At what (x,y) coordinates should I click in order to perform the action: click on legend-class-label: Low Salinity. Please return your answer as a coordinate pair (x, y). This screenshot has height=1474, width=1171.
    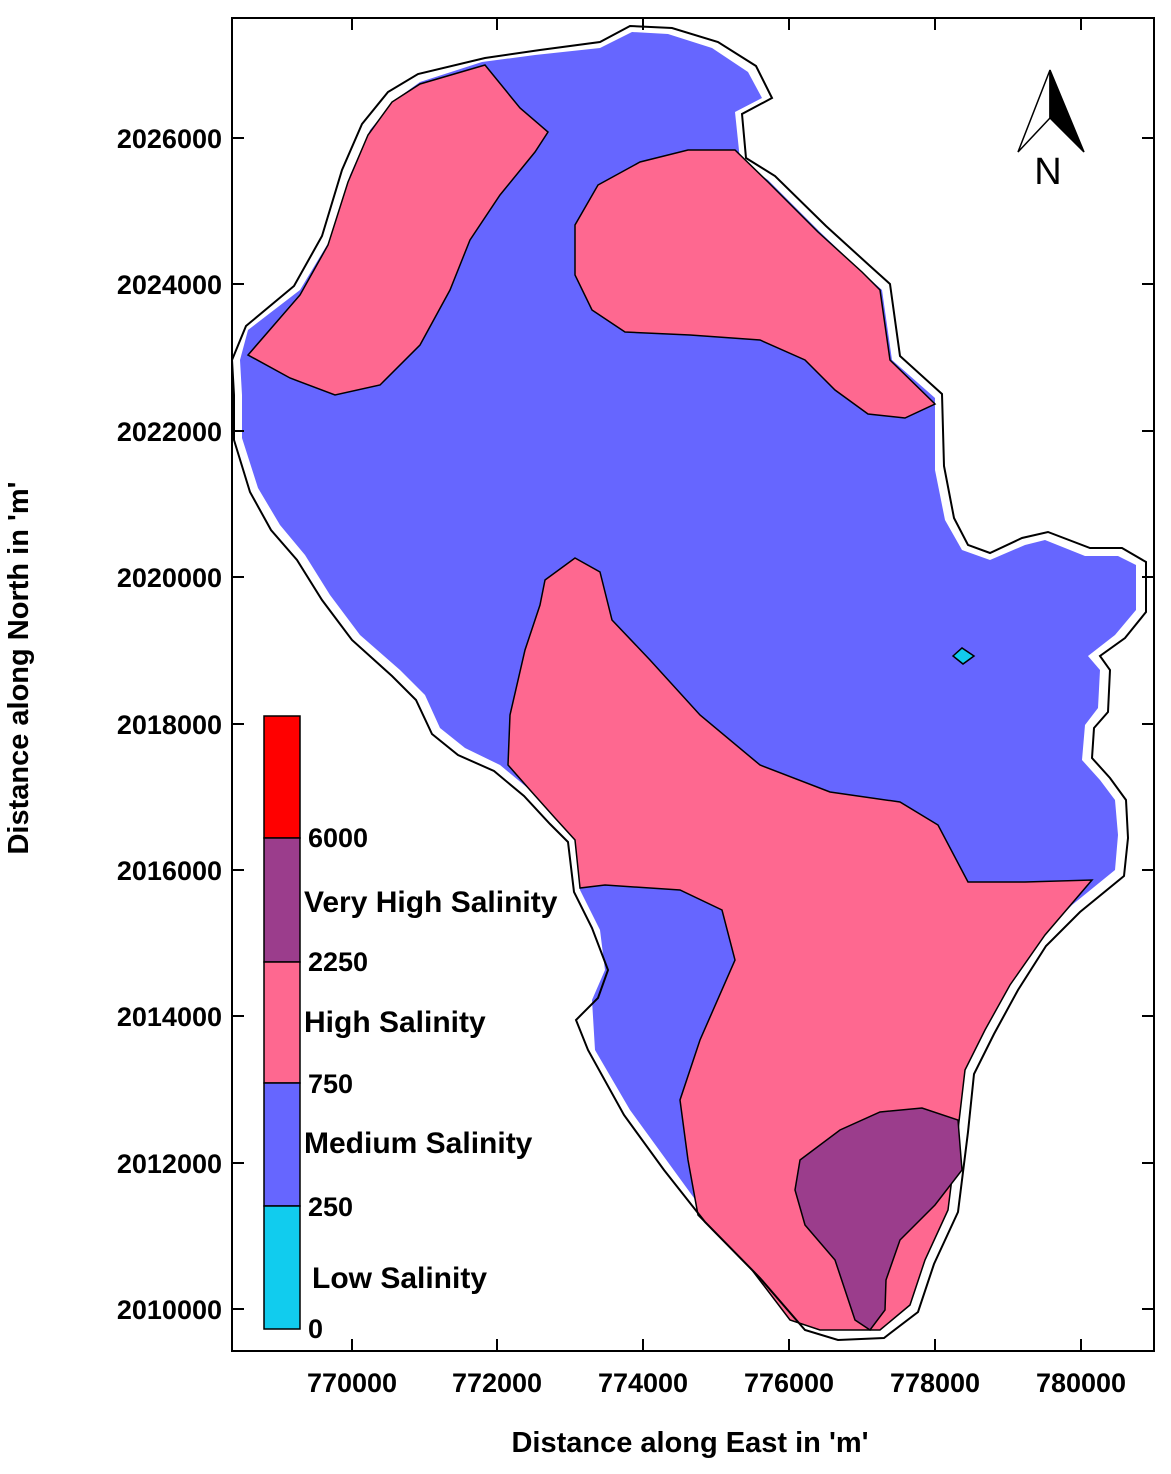
    Looking at the image, I should click on (399, 1278).